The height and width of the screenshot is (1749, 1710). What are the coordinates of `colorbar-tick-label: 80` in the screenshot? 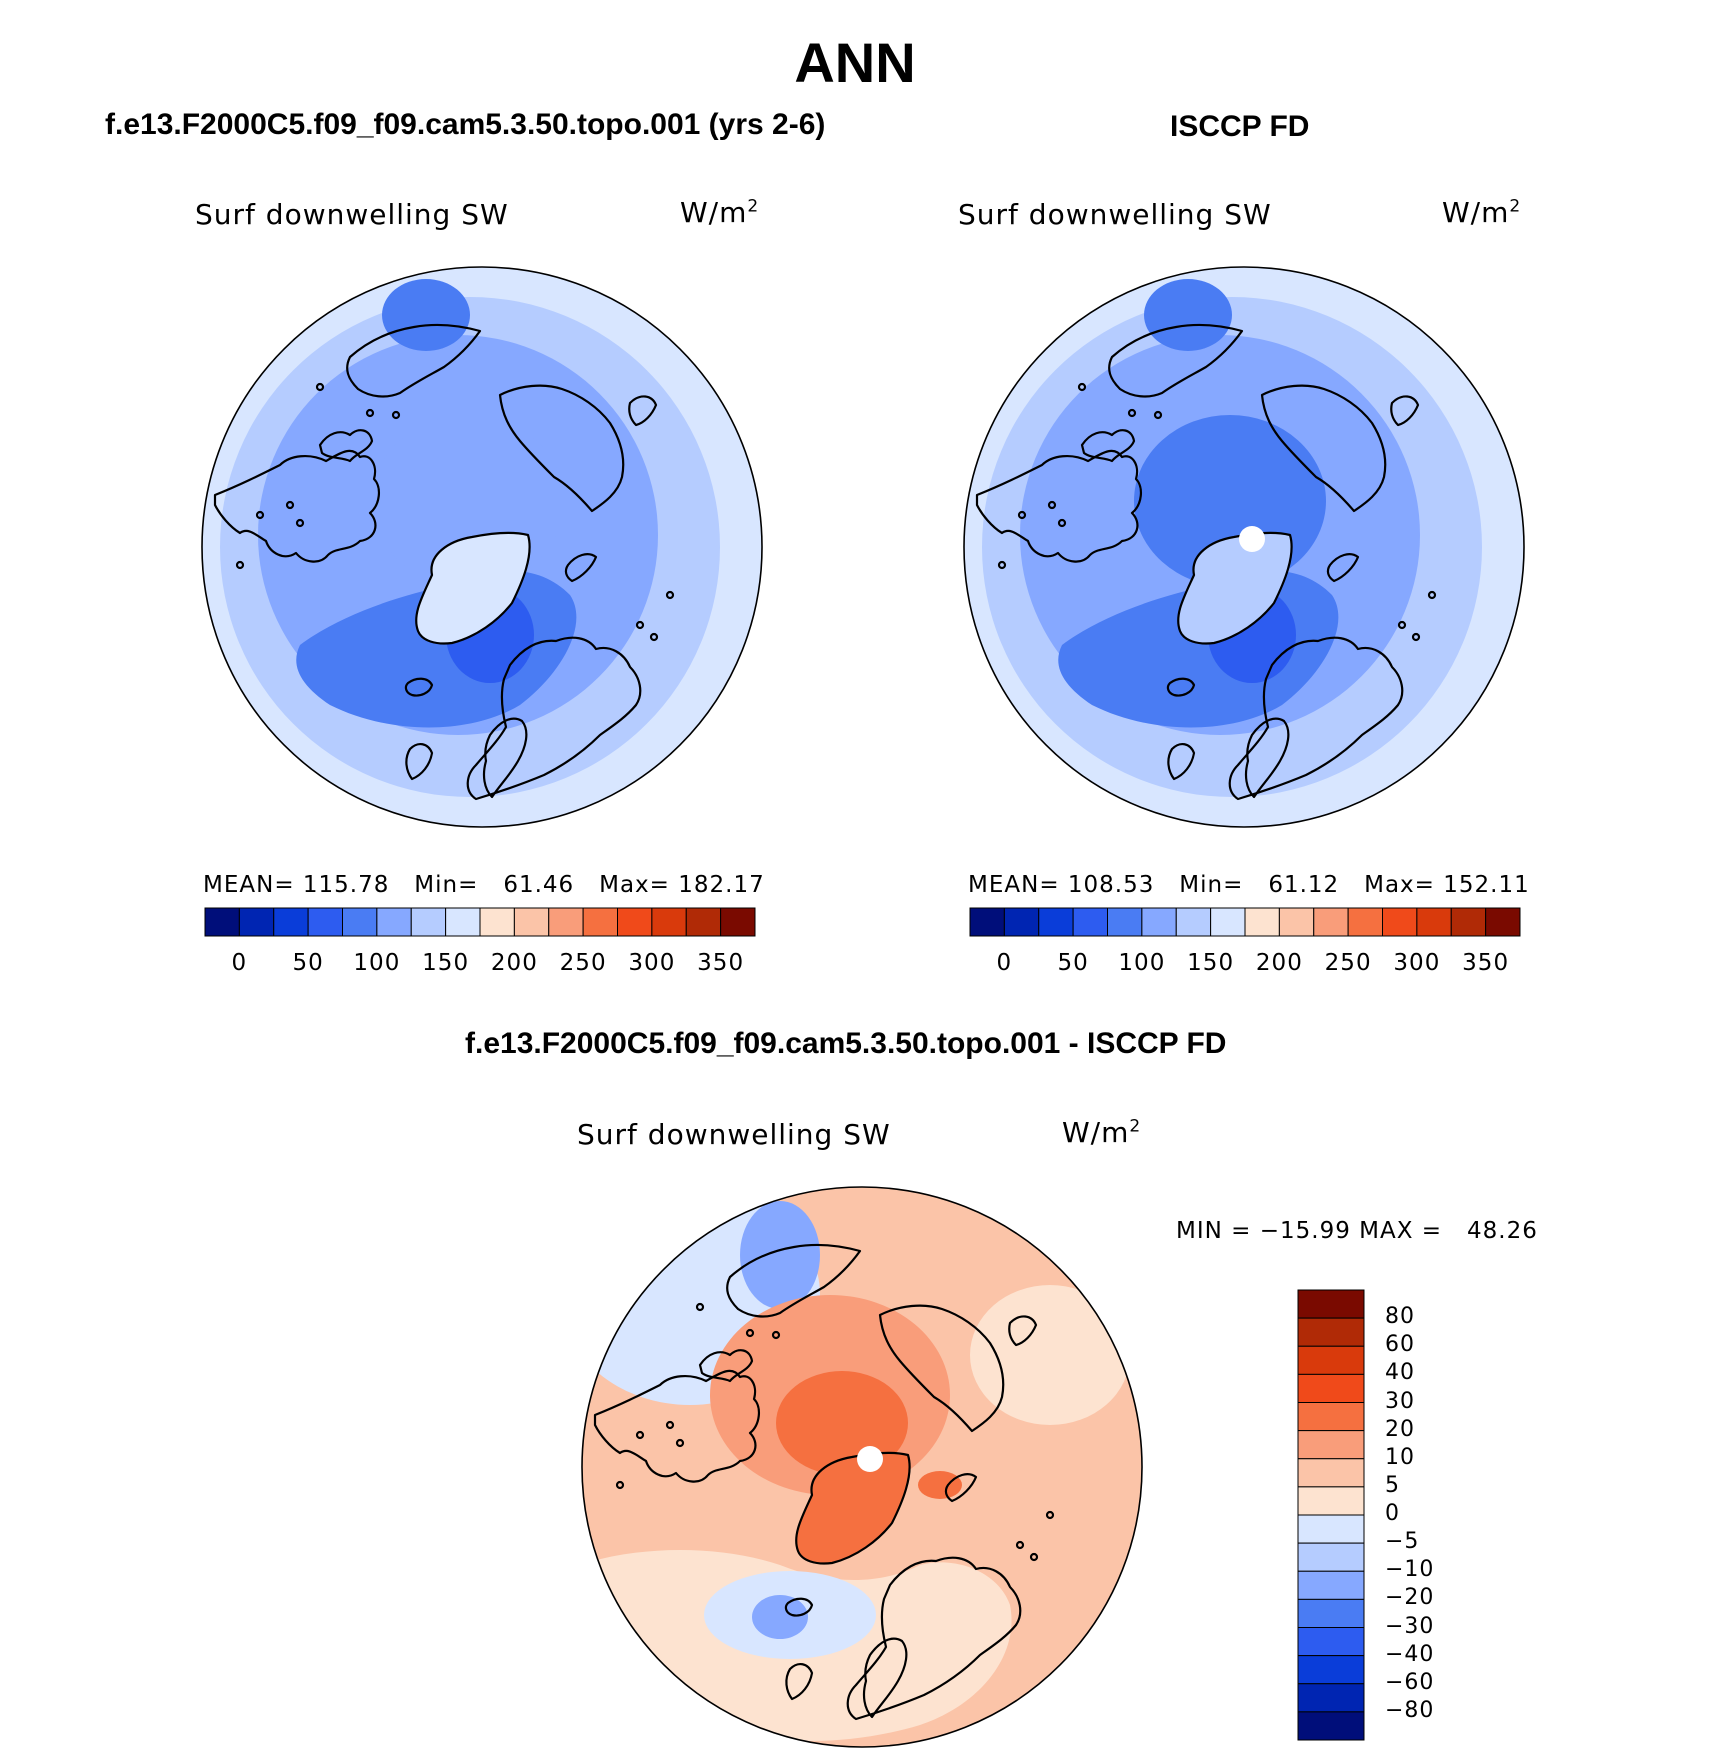 It's located at (1400, 1317).